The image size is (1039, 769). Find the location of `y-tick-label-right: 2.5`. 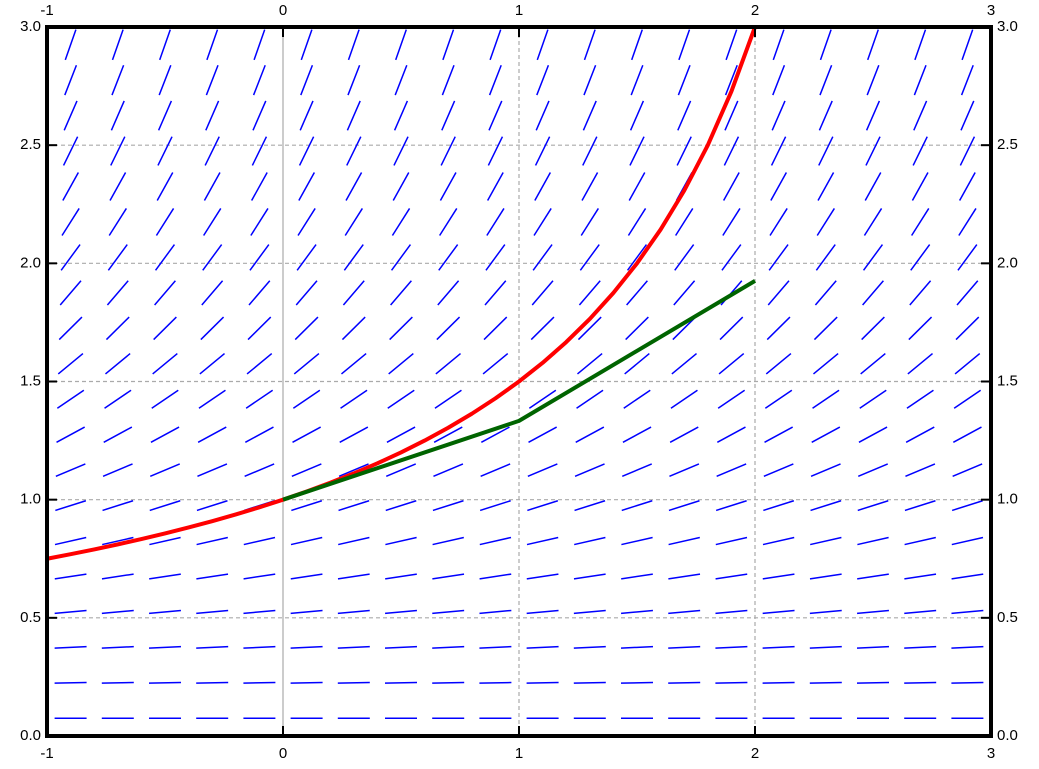

y-tick-label-right: 2.5 is located at coordinates (1007, 144).